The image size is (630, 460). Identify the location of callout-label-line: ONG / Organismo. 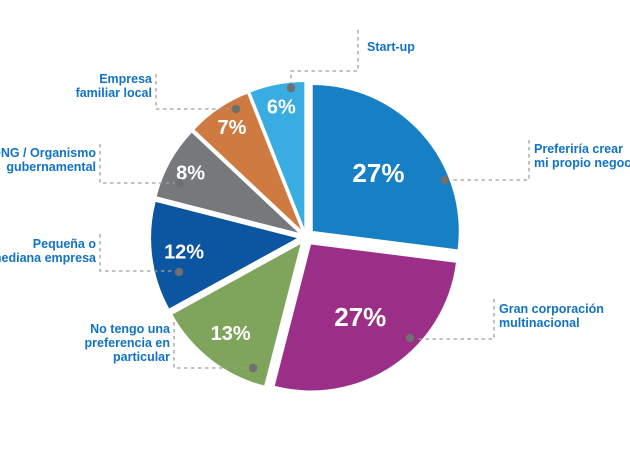
(48, 153).